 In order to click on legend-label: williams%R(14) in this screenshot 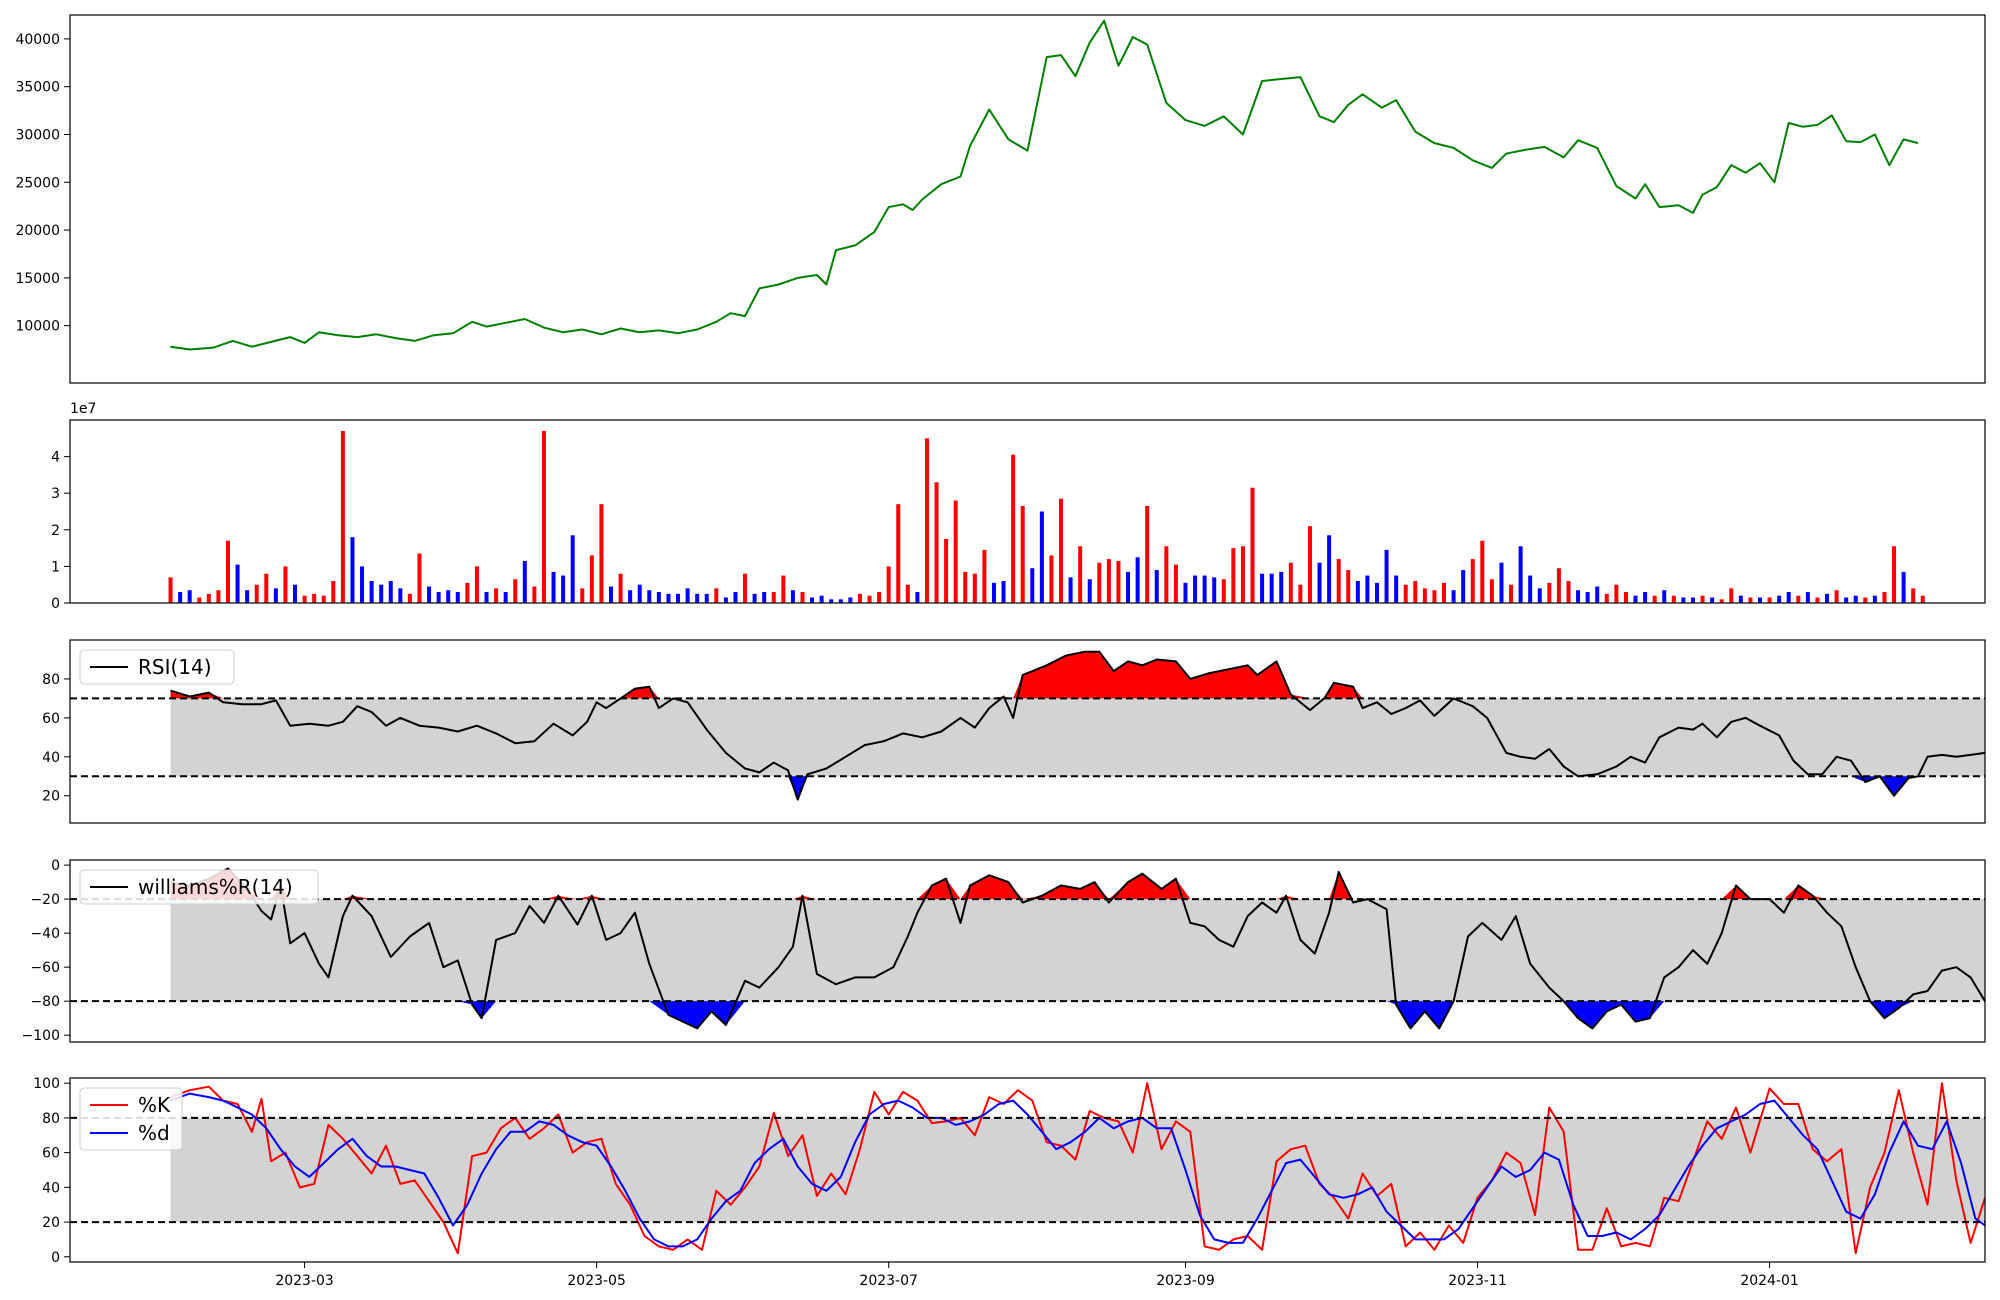, I will do `click(215, 887)`.